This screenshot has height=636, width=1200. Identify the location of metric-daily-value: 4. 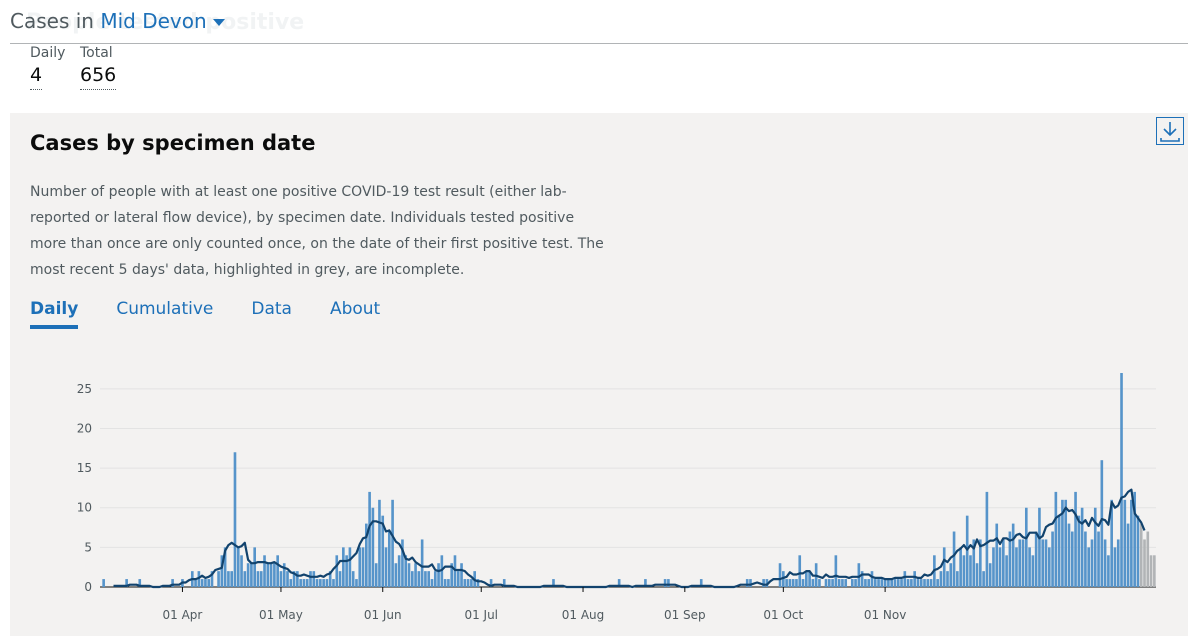
(36, 76).